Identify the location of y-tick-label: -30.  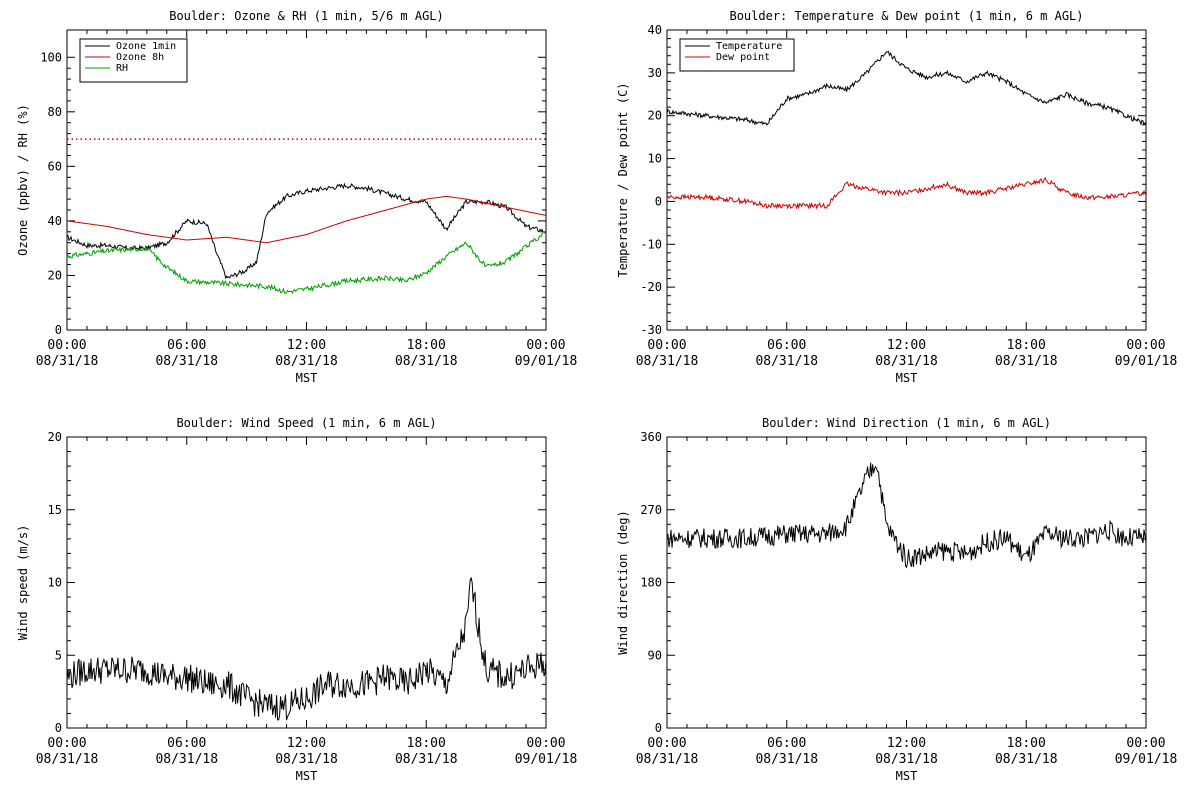
(651, 330).